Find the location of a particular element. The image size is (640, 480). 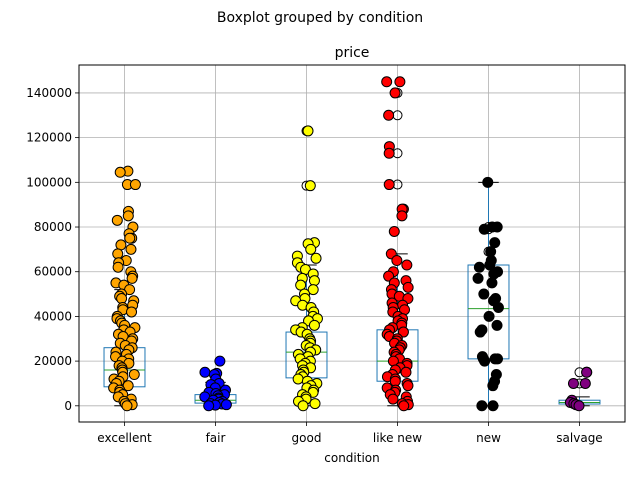

y-tick-label: 140000 is located at coordinates (49, 93).